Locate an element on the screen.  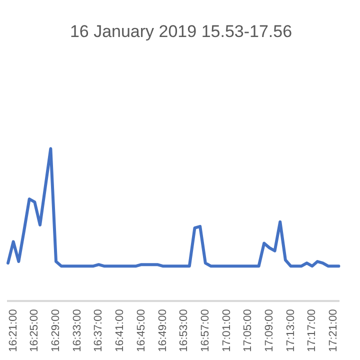
x-tick-label: 16:37:00 is located at coordinates (98, 330).